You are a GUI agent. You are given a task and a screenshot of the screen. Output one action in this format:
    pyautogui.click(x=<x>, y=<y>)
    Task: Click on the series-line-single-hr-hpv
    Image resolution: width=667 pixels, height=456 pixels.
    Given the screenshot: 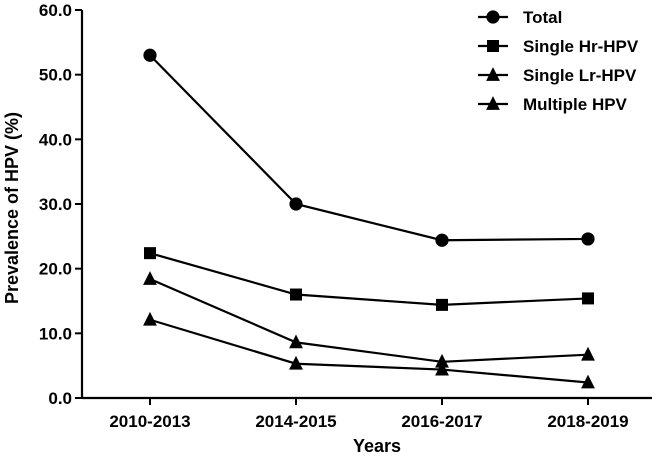 What is the action you would take?
    pyautogui.click(x=369, y=279)
    